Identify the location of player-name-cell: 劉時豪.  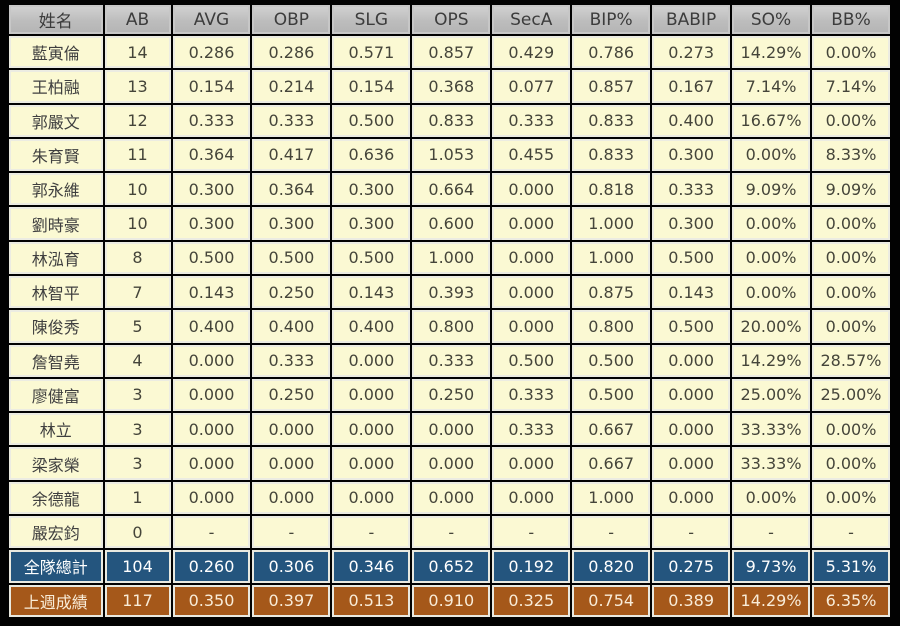
(56, 223).